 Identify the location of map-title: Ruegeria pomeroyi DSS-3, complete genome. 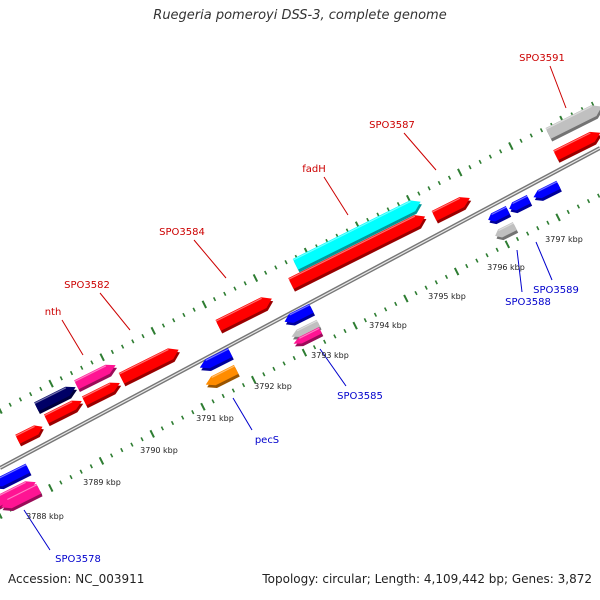
(300, 15).